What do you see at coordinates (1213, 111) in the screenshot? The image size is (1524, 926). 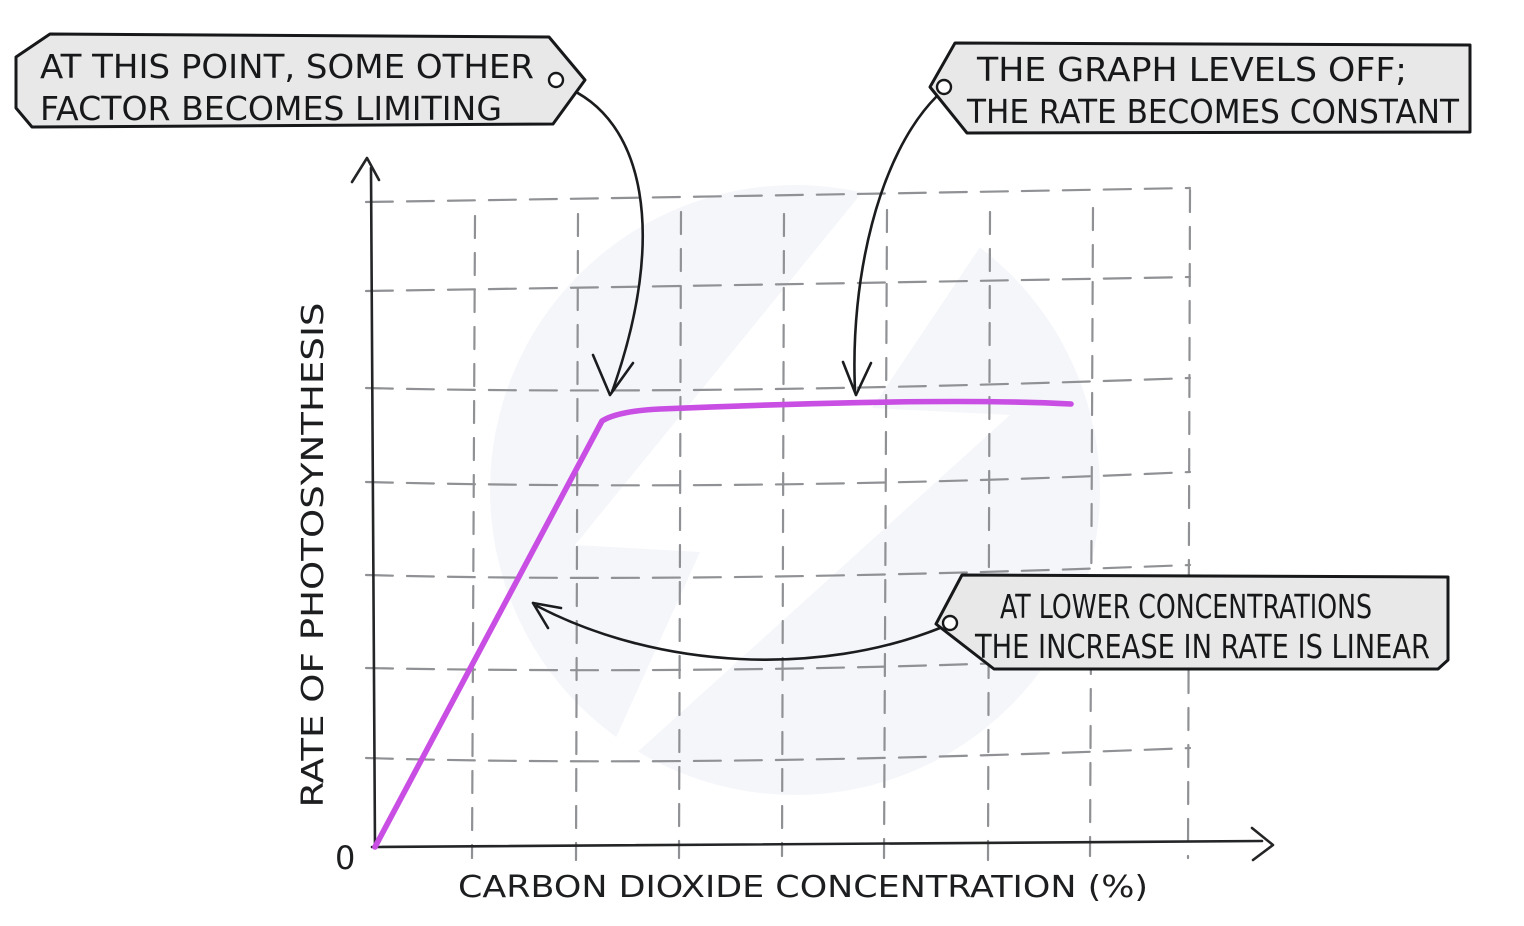 I see `annotation-text: THE RATE BECOMES CONSTANT` at bounding box center [1213, 111].